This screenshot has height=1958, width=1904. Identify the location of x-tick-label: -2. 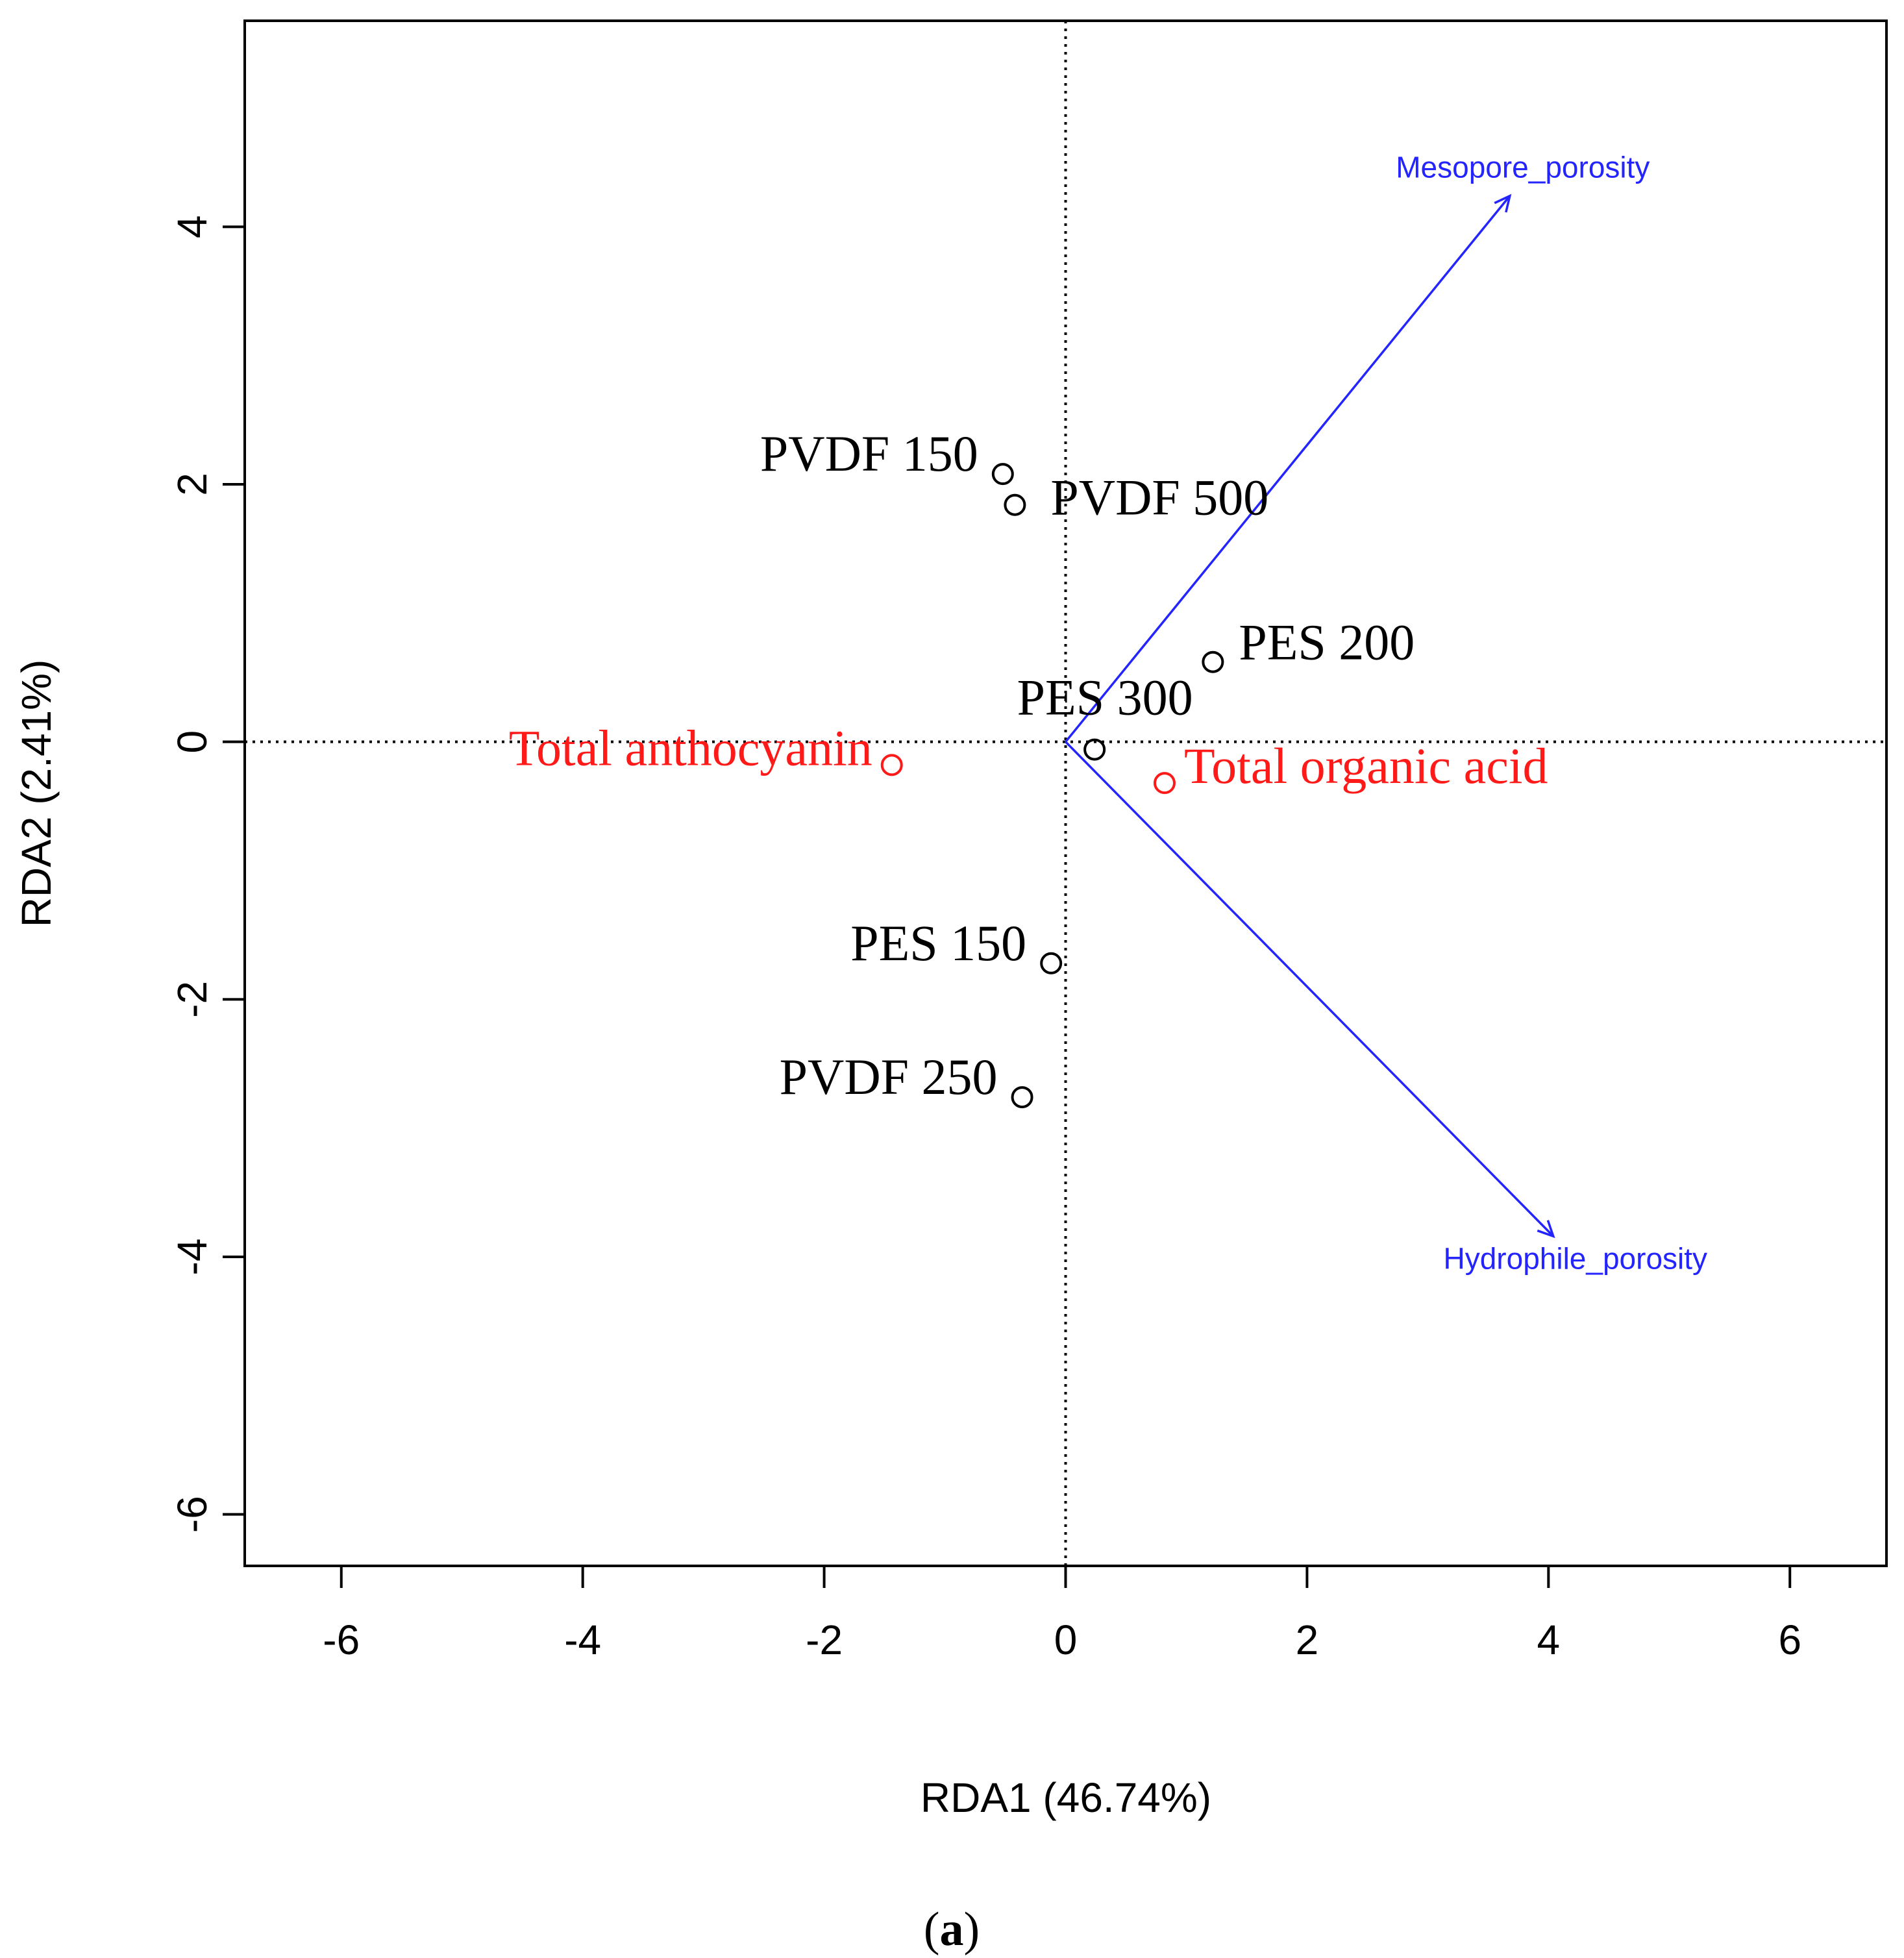
(824, 1640).